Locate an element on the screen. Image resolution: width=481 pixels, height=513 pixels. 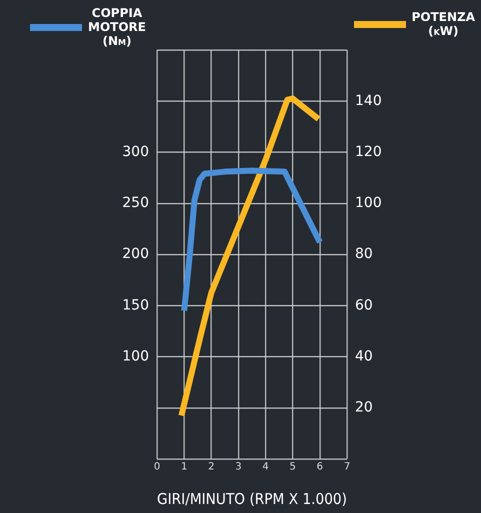
y-tick-label: 200 is located at coordinates (135, 254).